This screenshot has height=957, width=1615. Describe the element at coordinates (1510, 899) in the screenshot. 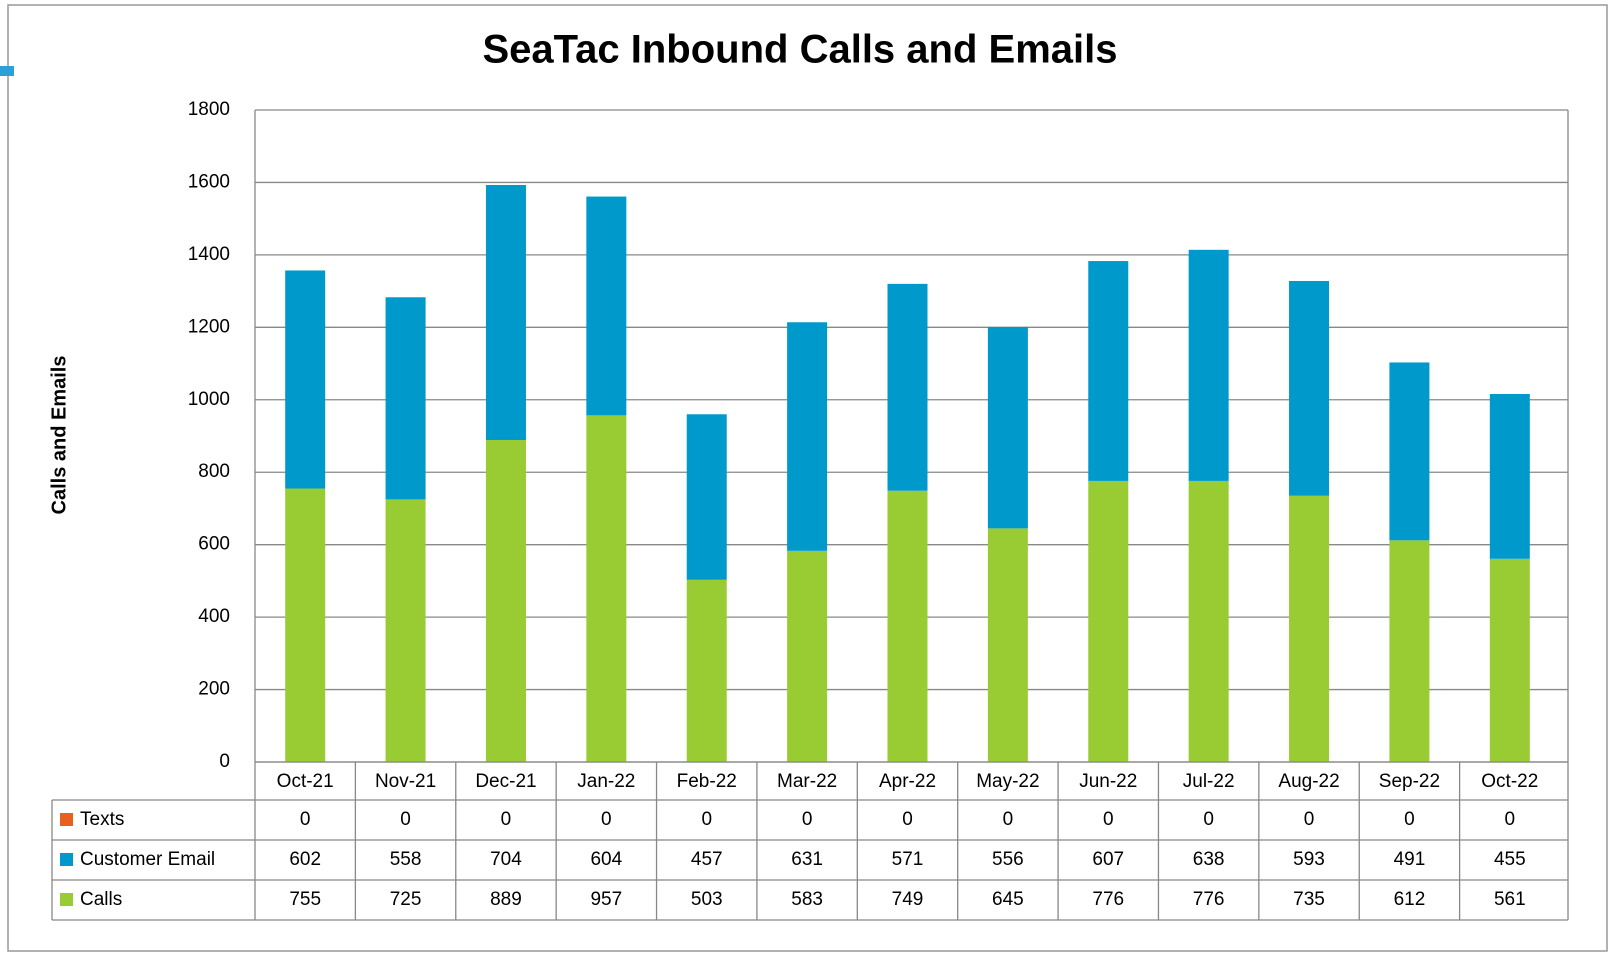

I see `table-value: 561` at that location.